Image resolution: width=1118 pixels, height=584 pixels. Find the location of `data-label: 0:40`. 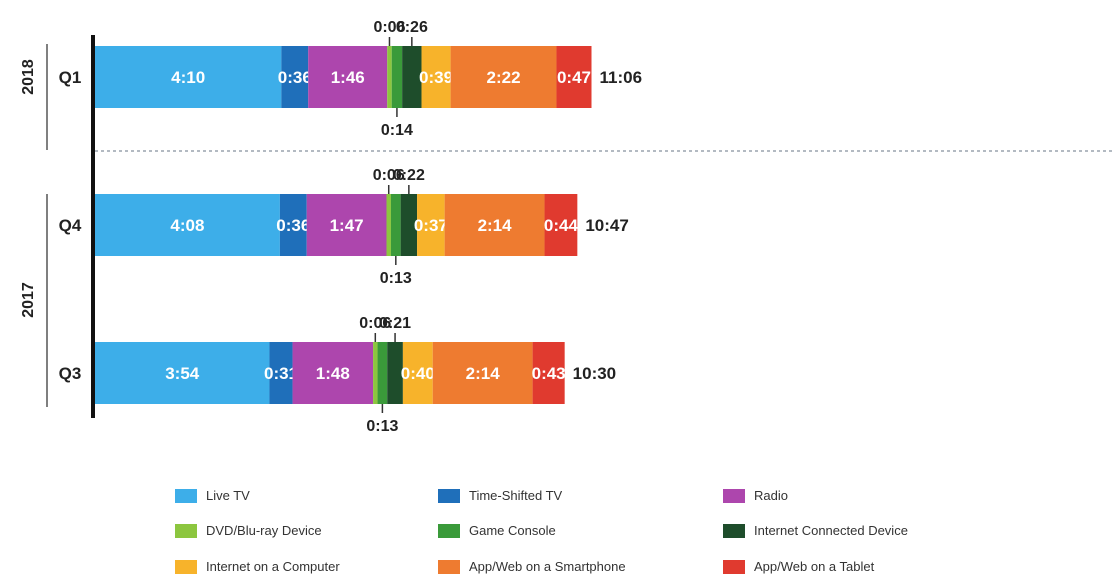

data-label: 0:40 is located at coordinates (418, 373).